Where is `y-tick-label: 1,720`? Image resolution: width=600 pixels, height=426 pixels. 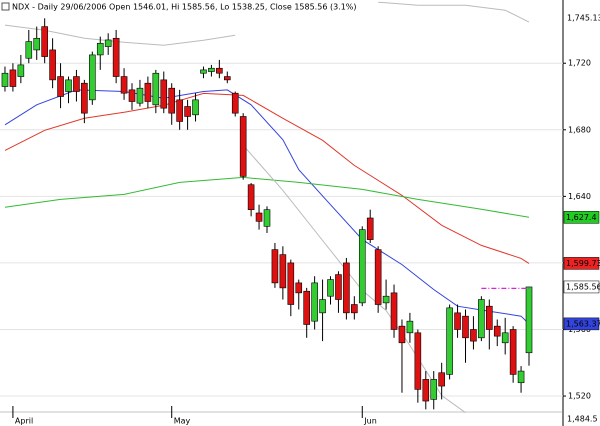 y-tick-label: 1,720 is located at coordinates (579, 63).